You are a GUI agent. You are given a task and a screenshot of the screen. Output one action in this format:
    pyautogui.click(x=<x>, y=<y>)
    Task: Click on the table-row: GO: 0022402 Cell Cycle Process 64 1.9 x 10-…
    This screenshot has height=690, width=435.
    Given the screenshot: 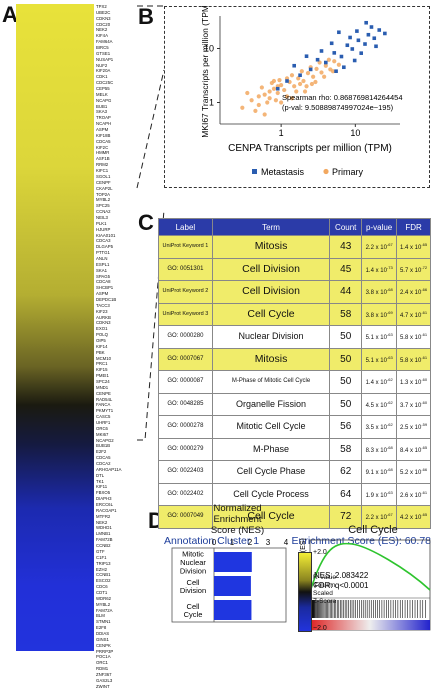 What is the action you would take?
    pyautogui.click(x=294, y=494)
    